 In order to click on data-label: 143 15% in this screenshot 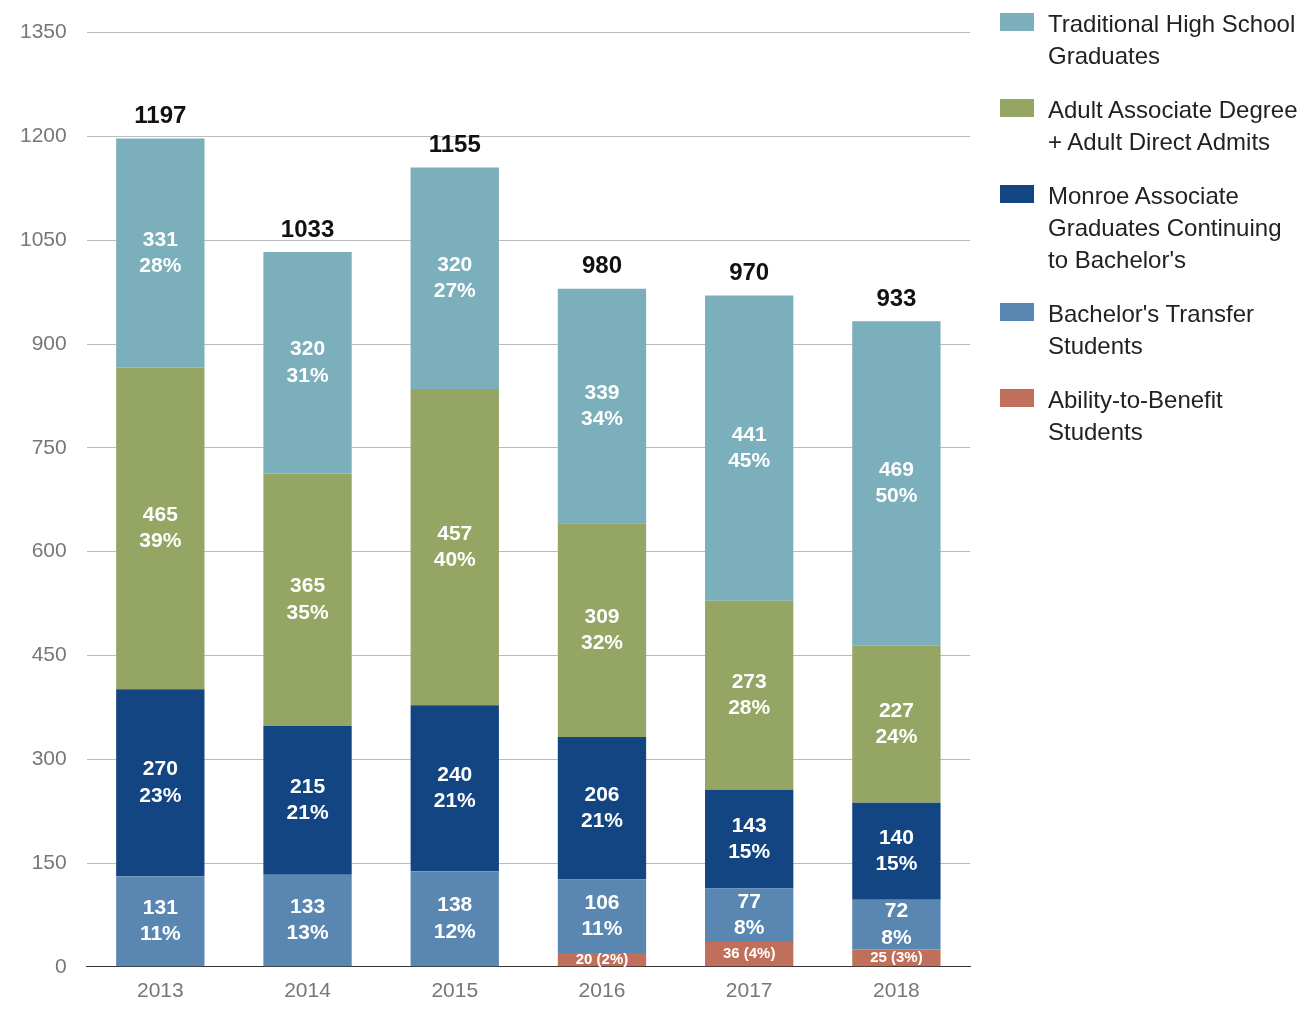, I will do `click(749, 837)`.